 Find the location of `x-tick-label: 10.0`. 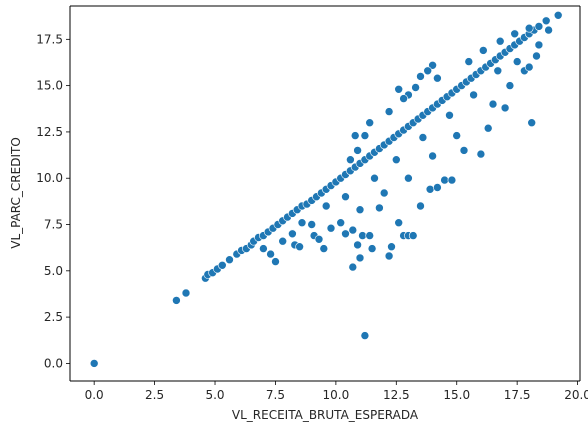

x-tick-label: 10.0 is located at coordinates (336, 395).